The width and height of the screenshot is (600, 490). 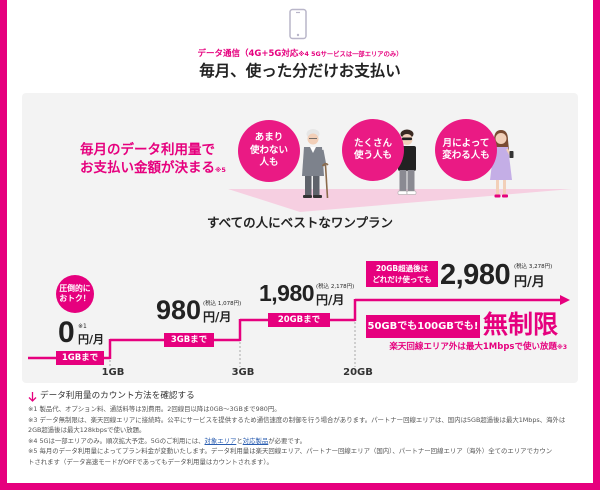 What do you see at coordinates (32, 396) in the screenshot?
I see `arrow-down-icon` at bounding box center [32, 396].